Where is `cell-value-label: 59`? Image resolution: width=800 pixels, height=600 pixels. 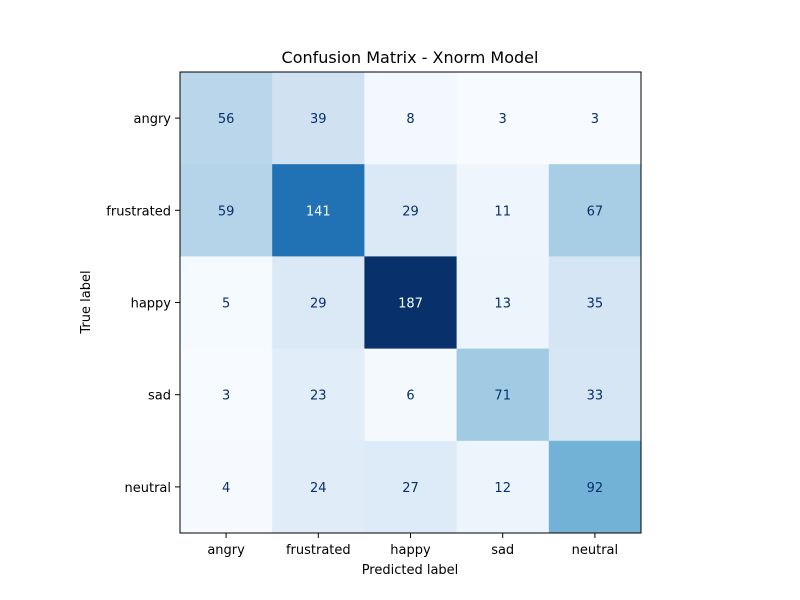 cell-value-label: 59 is located at coordinates (226, 211).